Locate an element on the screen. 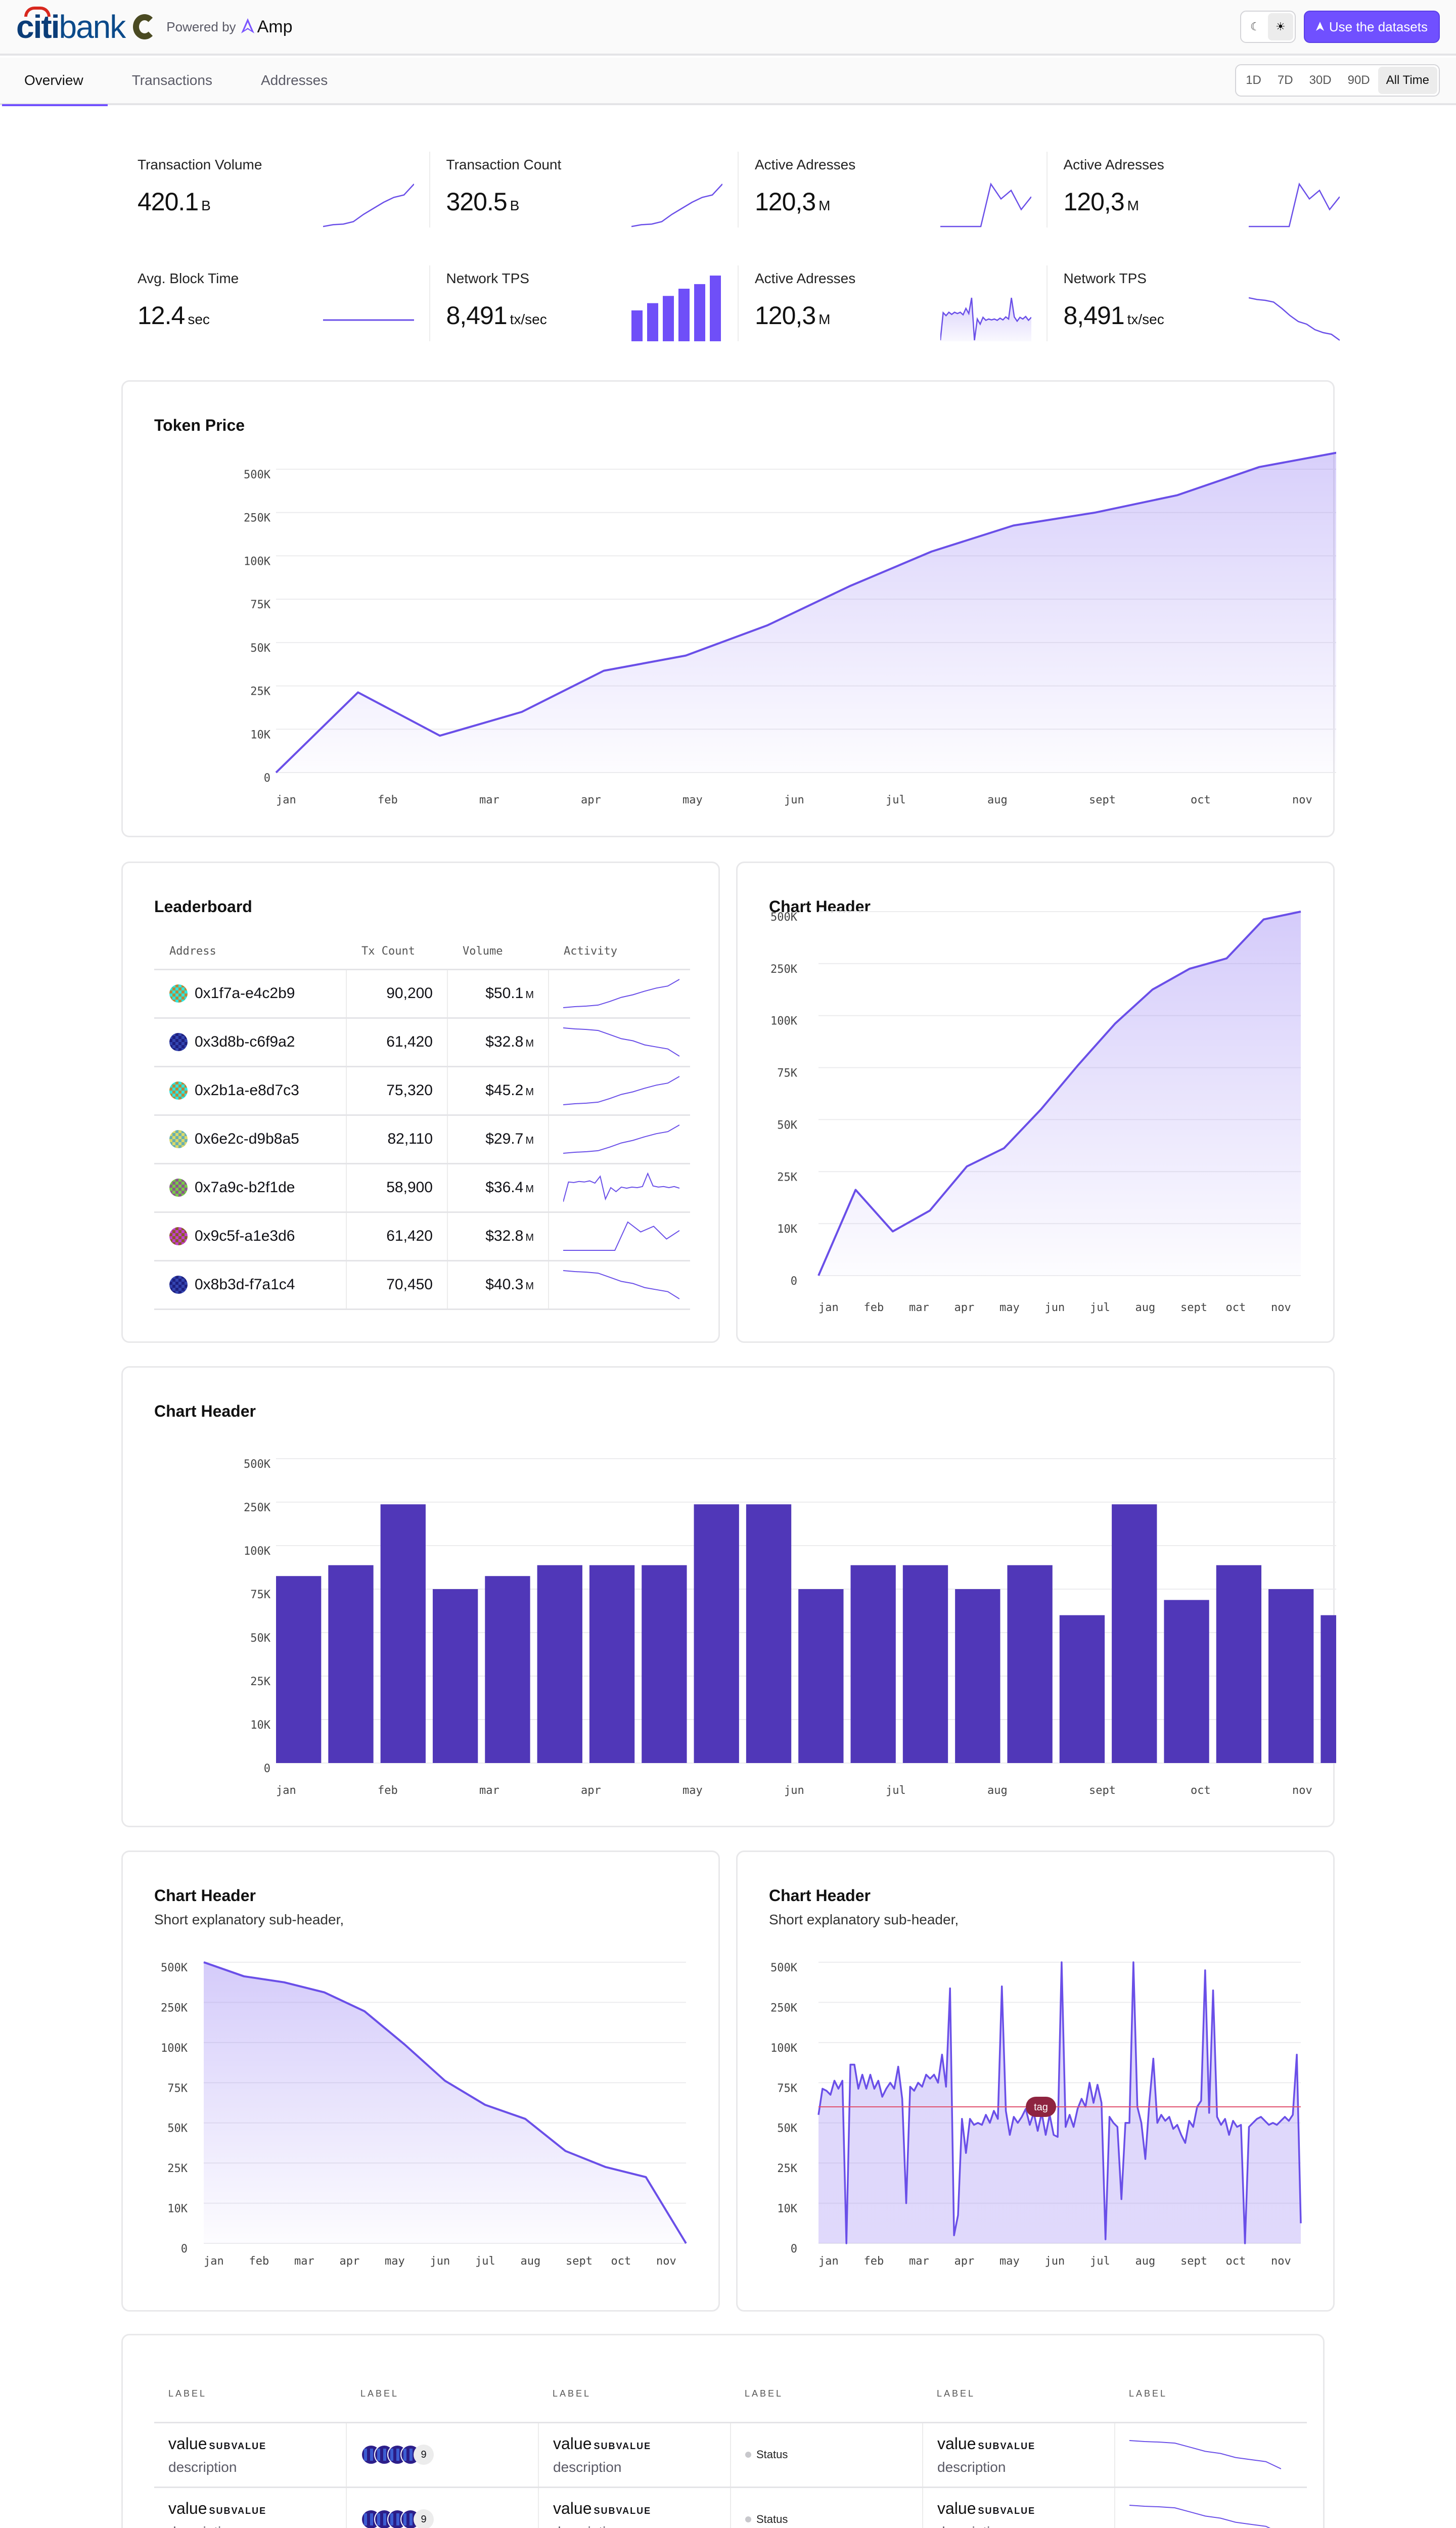 The height and width of the screenshot is (2528, 1456). range-1d: 1D is located at coordinates (1253, 80).